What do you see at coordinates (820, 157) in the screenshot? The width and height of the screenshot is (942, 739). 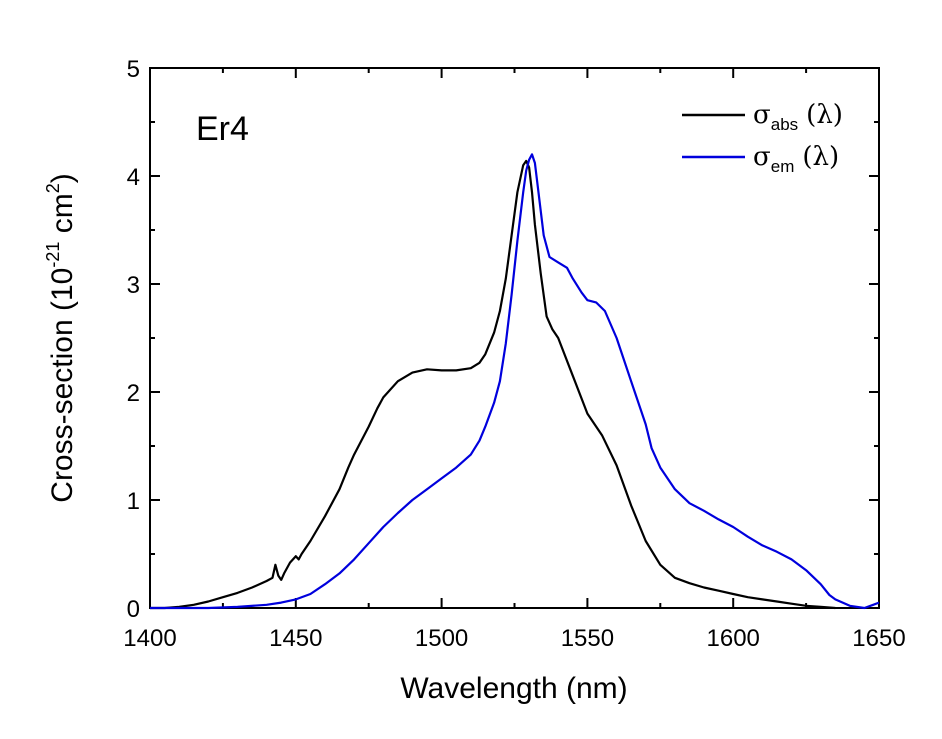 I see `legend-arg-em: (λ)` at bounding box center [820, 157].